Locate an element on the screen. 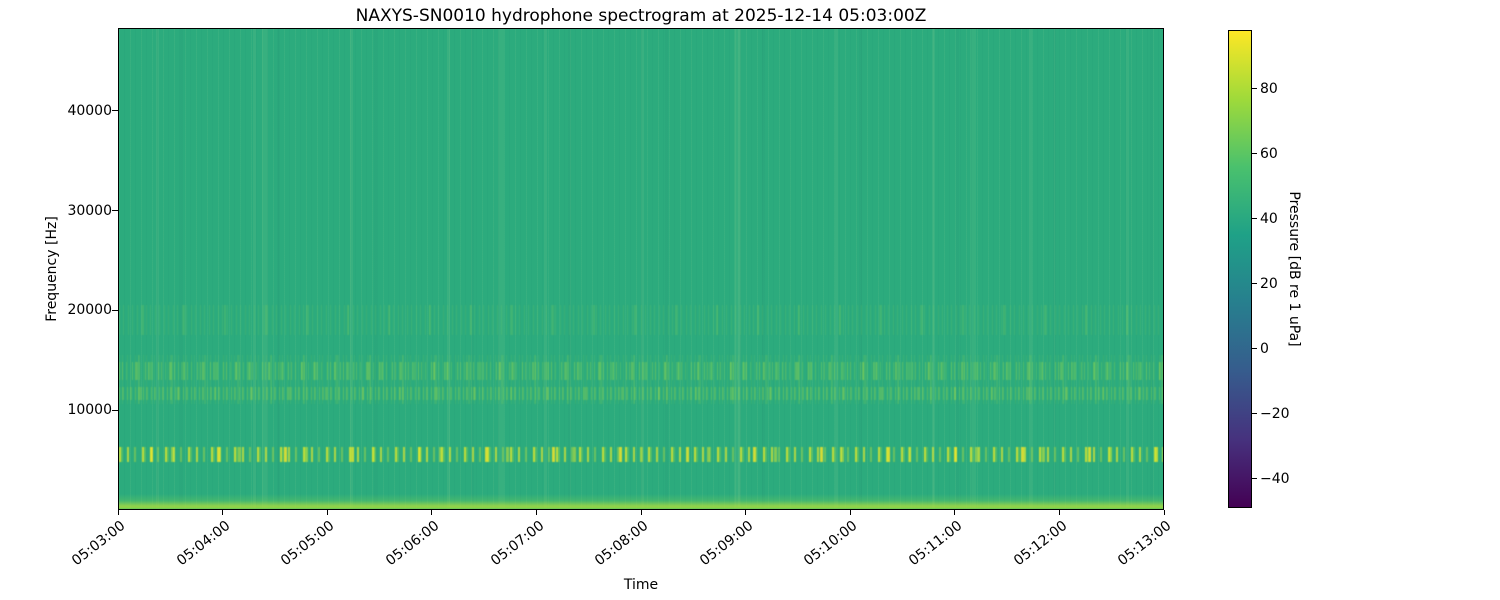  band-midfreq-wide is located at coordinates (641, 379).